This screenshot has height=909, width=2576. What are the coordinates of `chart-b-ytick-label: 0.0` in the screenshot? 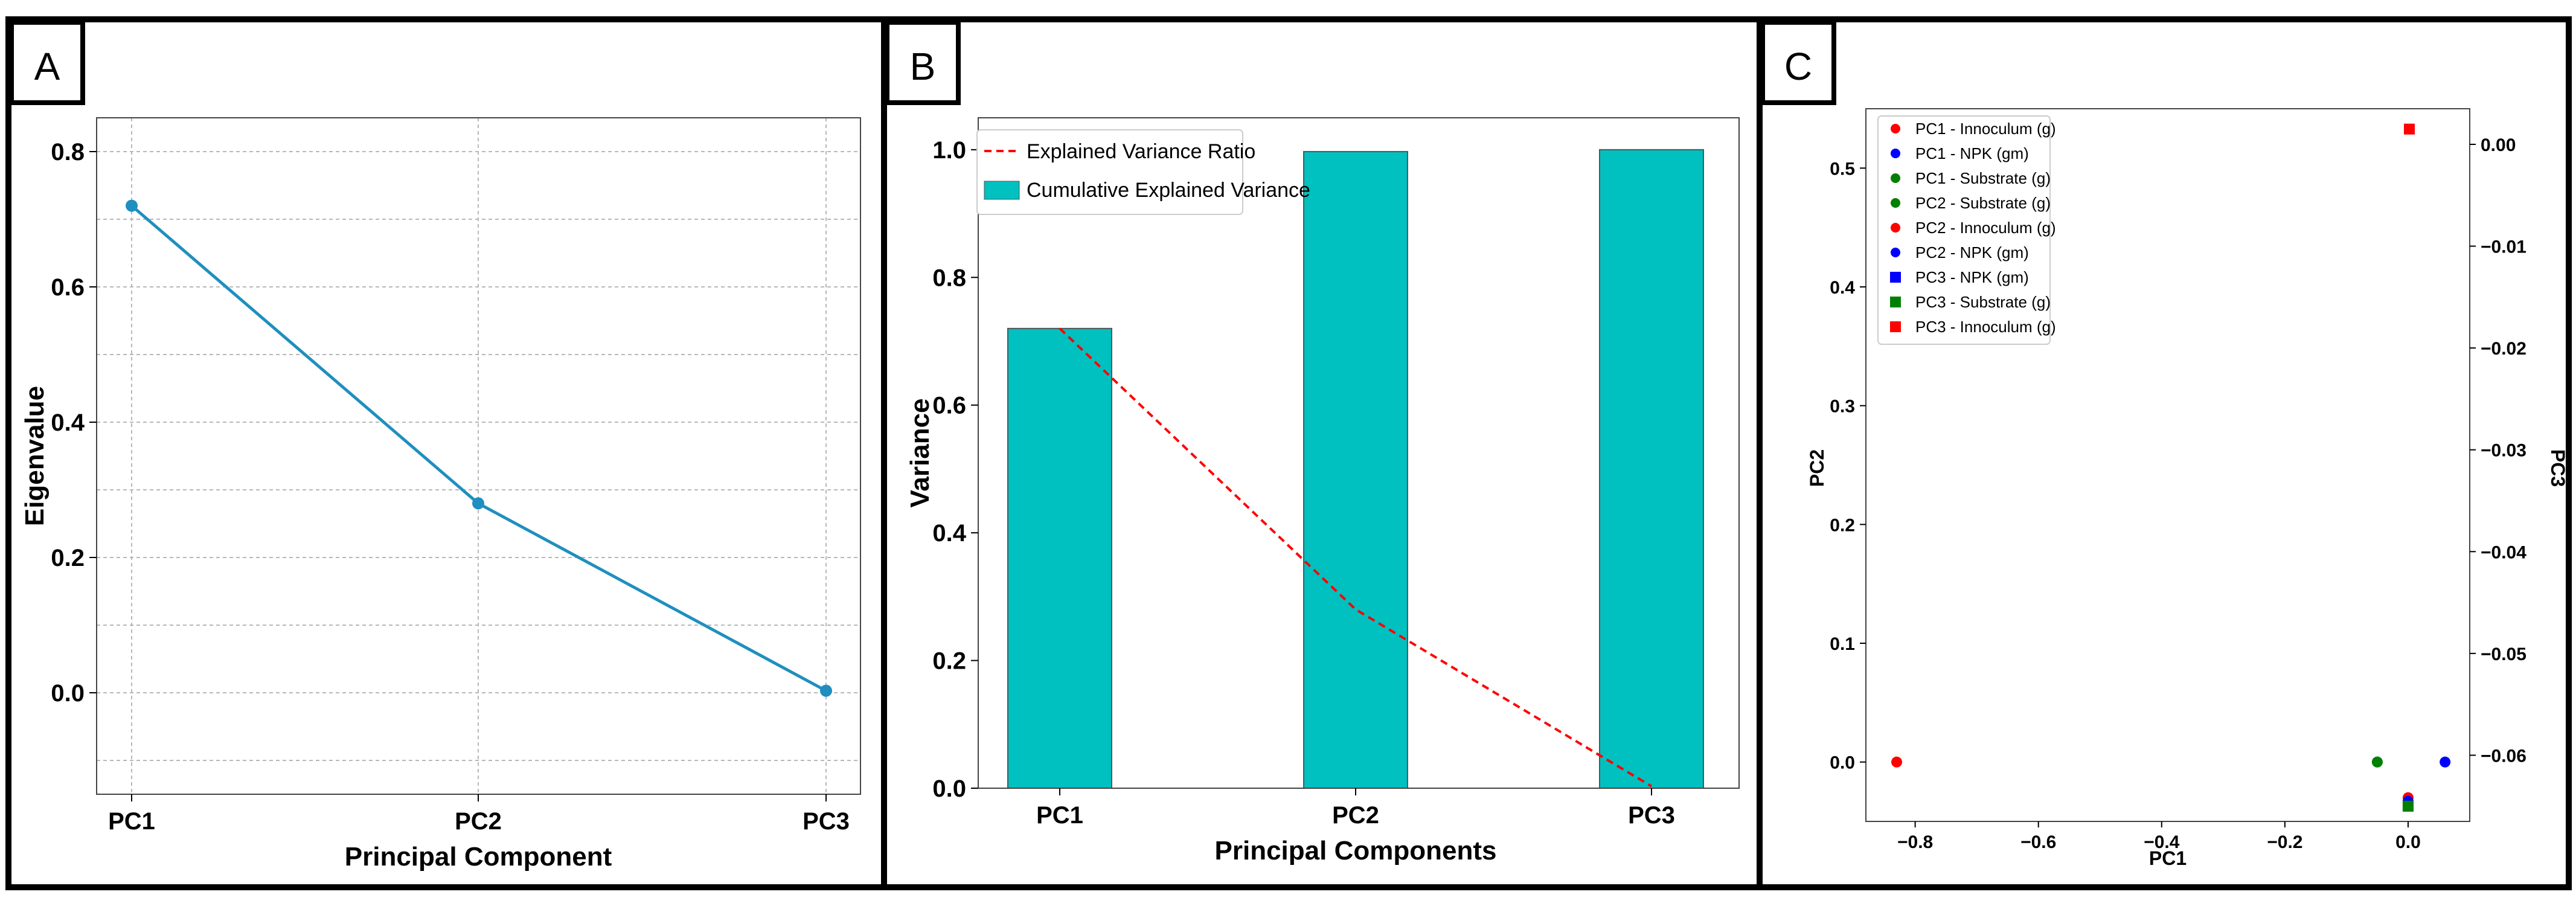 It's located at (949, 789).